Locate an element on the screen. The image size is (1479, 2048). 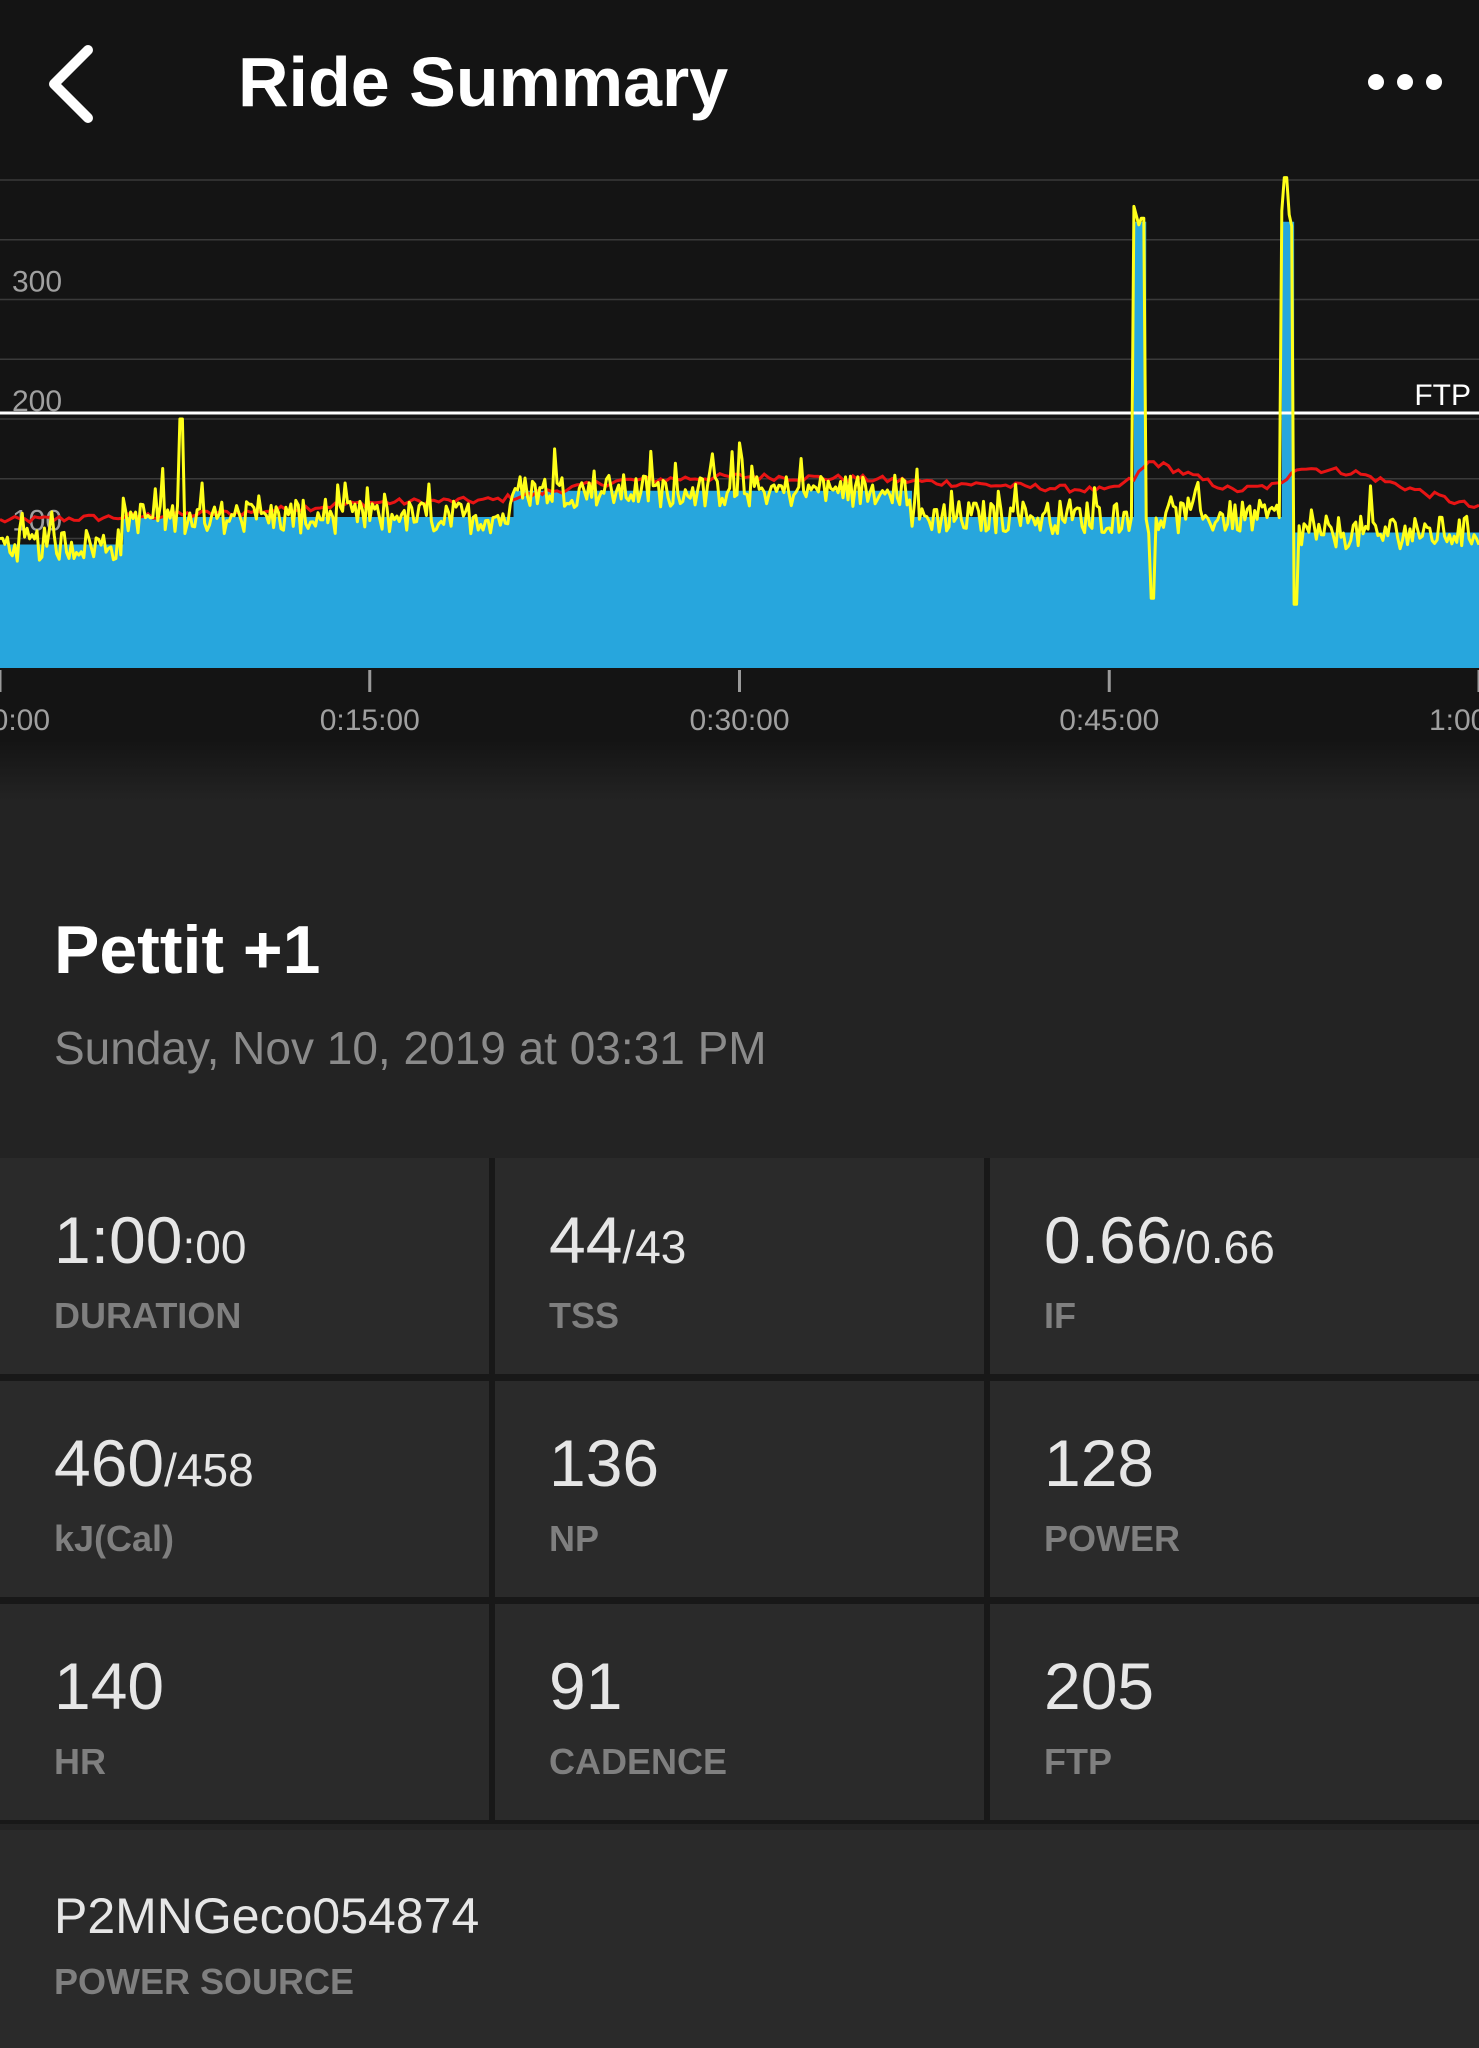
stat-label: HR is located at coordinates (80, 1761).